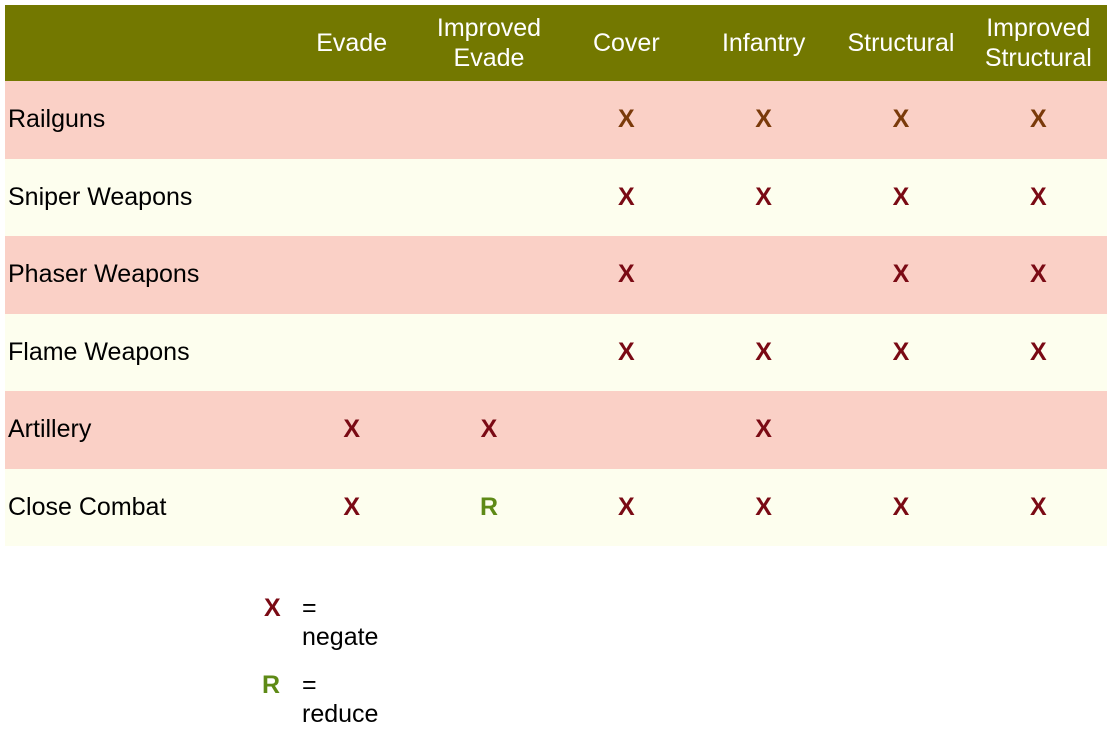  What do you see at coordinates (556, 507) in the screenshot?
I see `table-row: Close Combat X R X X X X` at bounding box center [556, 507].